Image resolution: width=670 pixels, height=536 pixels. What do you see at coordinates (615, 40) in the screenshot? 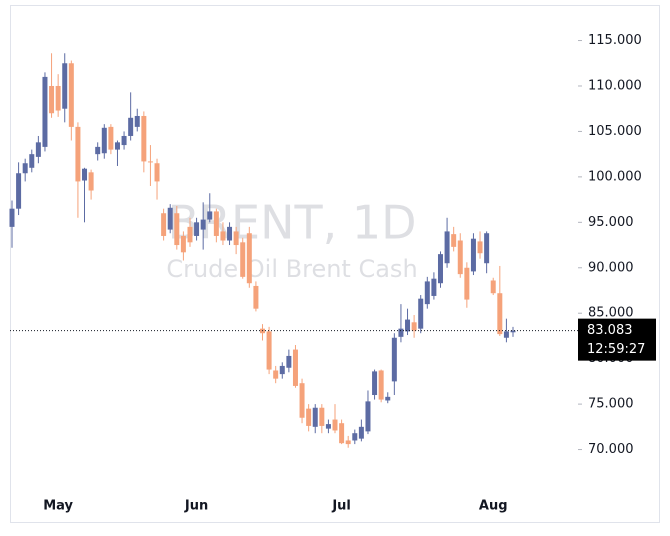
I see `y-tick-label: 115.000` at bounding box center [615, 40].